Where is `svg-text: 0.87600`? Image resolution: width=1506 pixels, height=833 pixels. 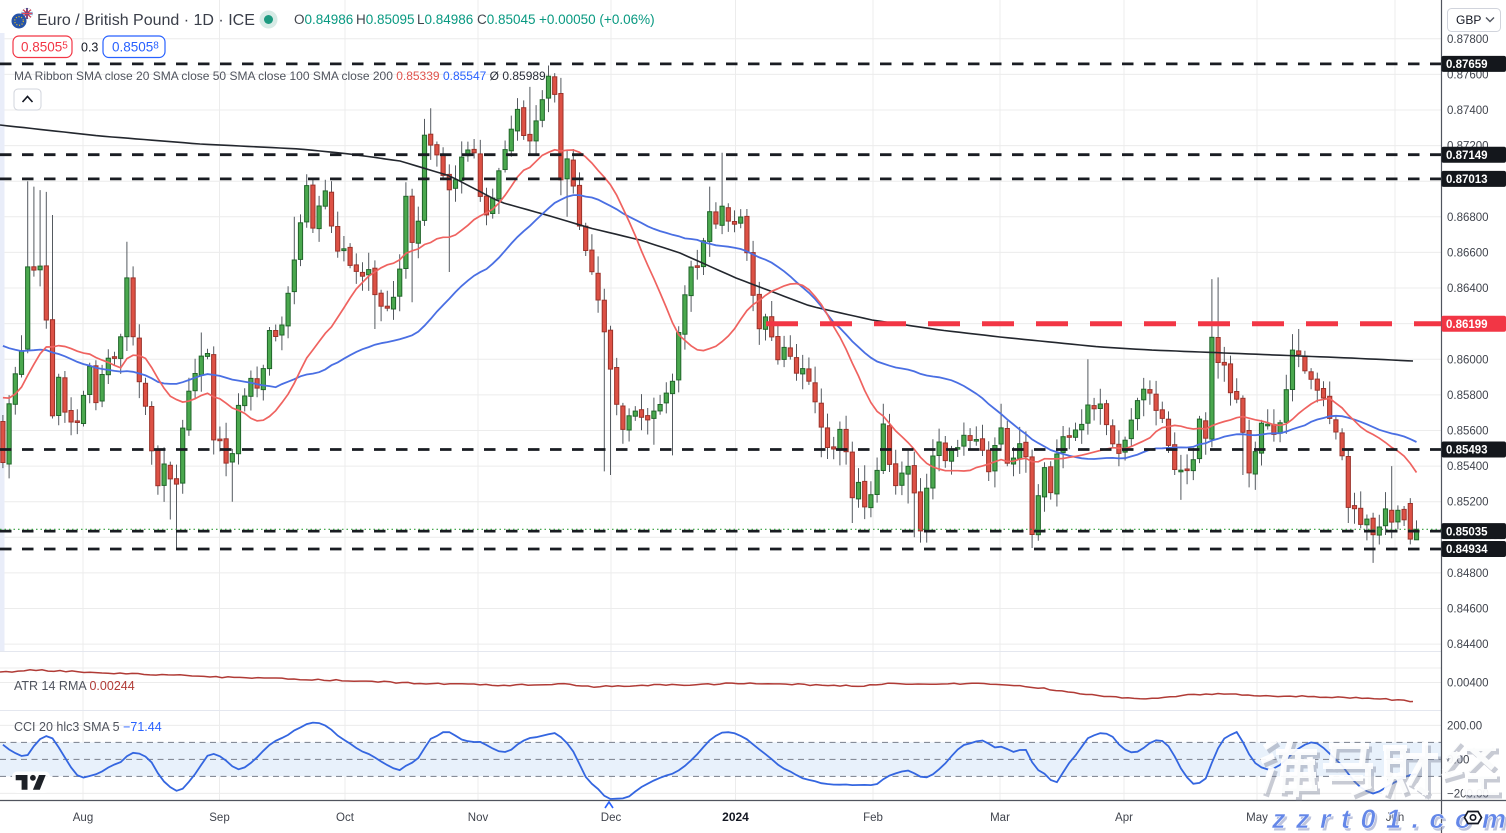 svg-text: 0.87600 is located at coordinates (1468, 75).